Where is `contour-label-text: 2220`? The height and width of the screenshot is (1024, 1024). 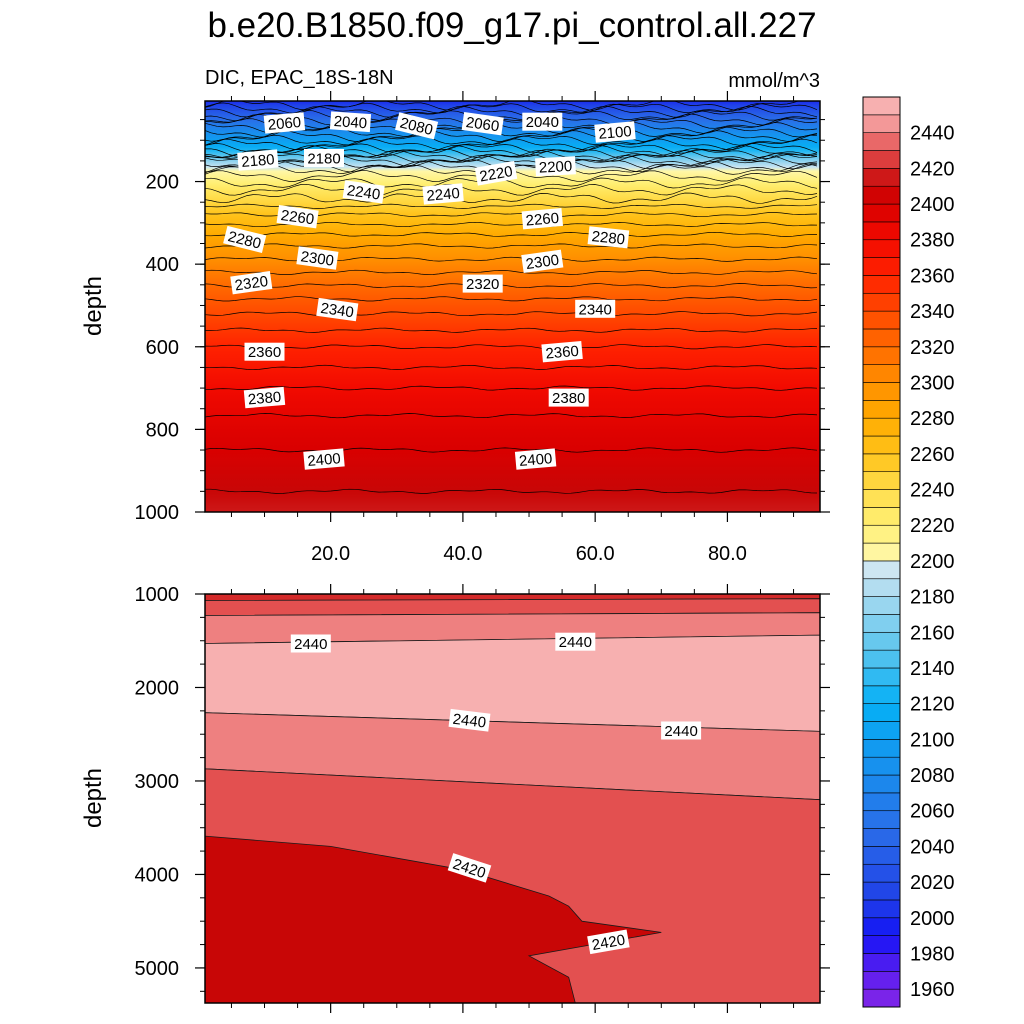
contour-label-text: 2220 is located at coordinates (496, 174).